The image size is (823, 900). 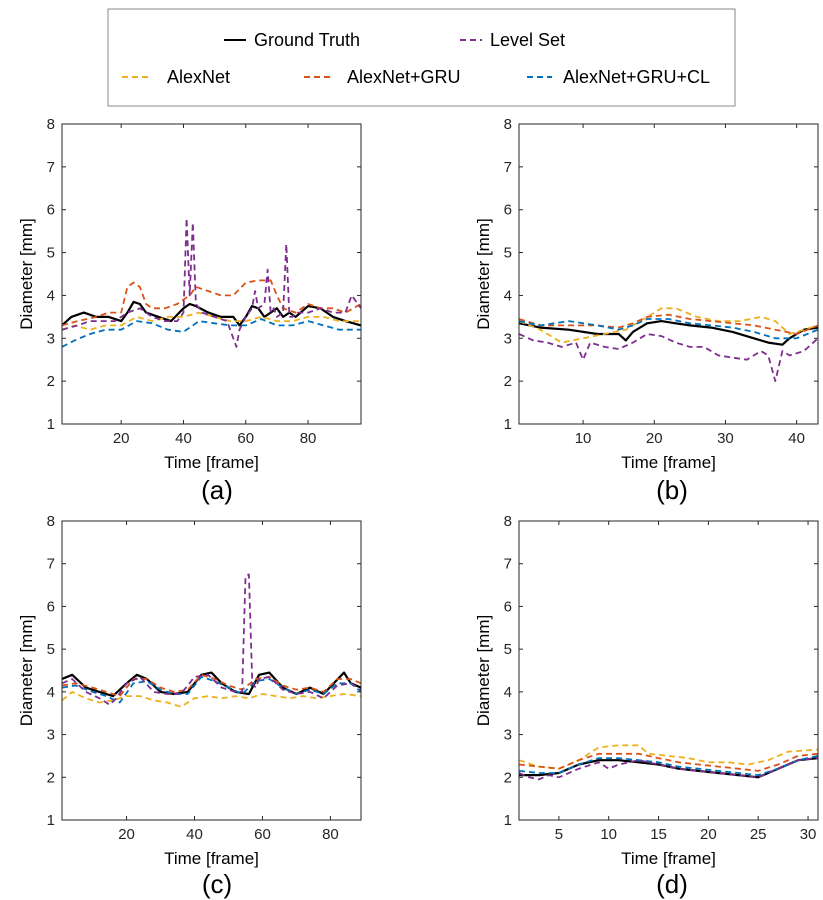 What do you see at coordinates (672, 884) in the screenshot?
I see `panel-caption: (d)` at bounding box center [672, 884].